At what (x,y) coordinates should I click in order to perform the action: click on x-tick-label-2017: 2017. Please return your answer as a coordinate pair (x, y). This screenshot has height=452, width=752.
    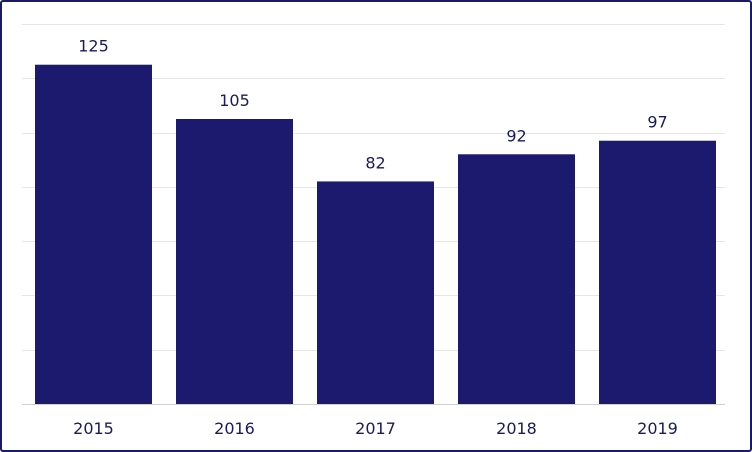
    Looking at the image, I should click on (375, 428).